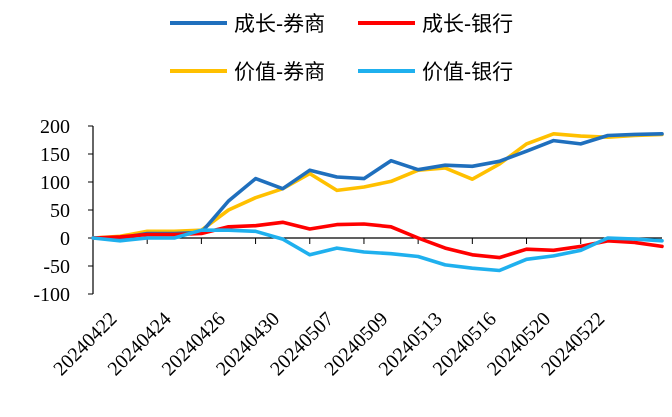 The height and width of the screenshot is (417, 672). I want to click on legend-label-growth-broker: 成长-券商, so click(279, 24).